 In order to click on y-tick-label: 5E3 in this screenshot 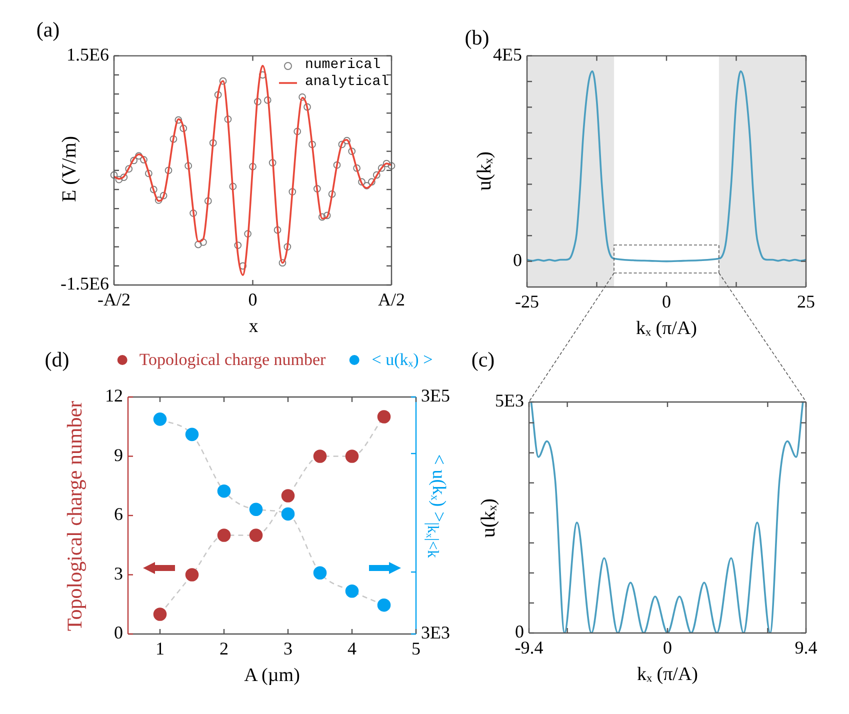, I will do `click(509, 400)`.